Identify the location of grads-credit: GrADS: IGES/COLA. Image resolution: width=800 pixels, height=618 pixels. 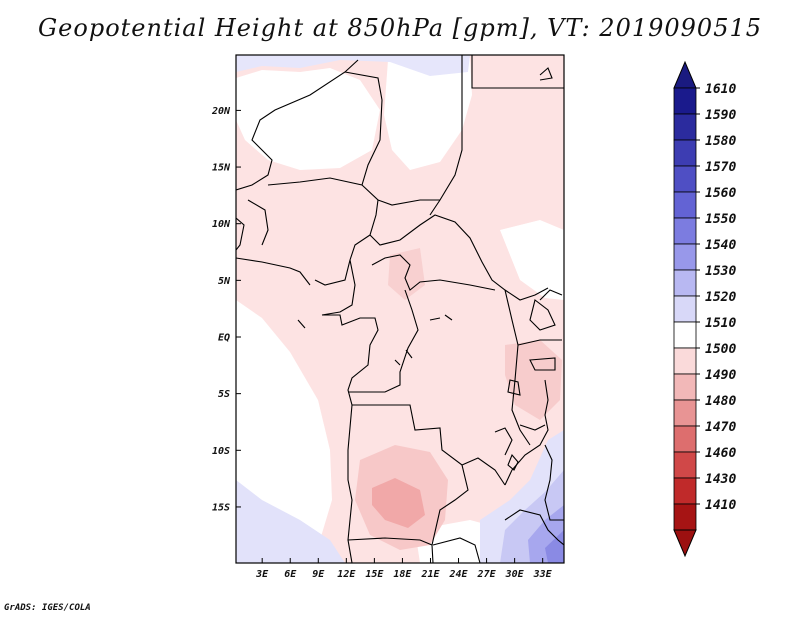
(47, 608).